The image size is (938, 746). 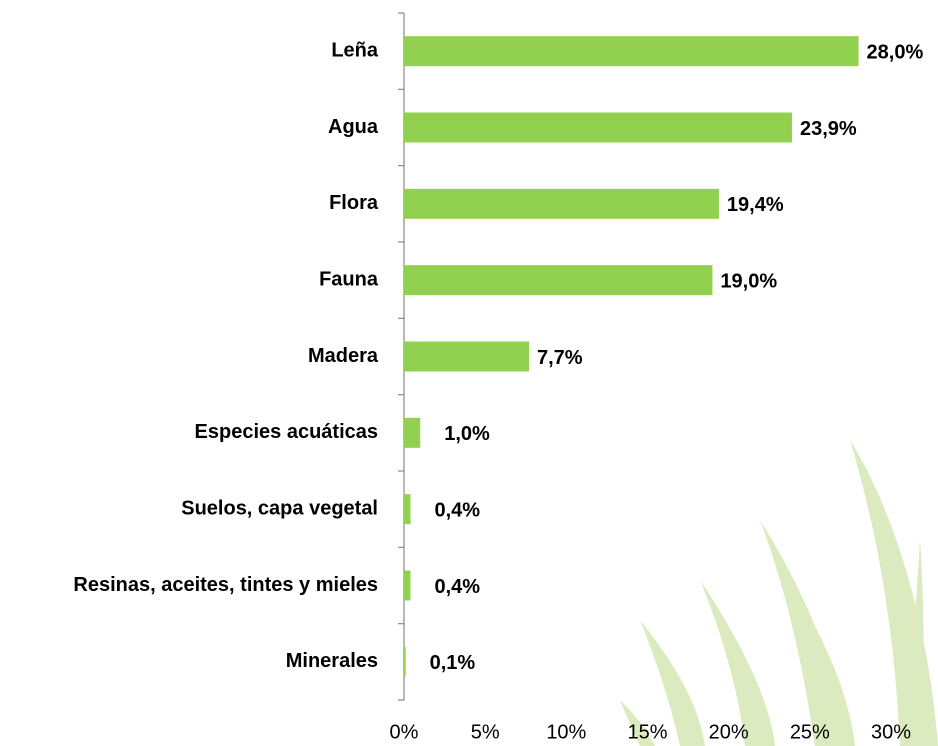 I want to click on x-tick-label: 0%, so click(x=404, y=732).